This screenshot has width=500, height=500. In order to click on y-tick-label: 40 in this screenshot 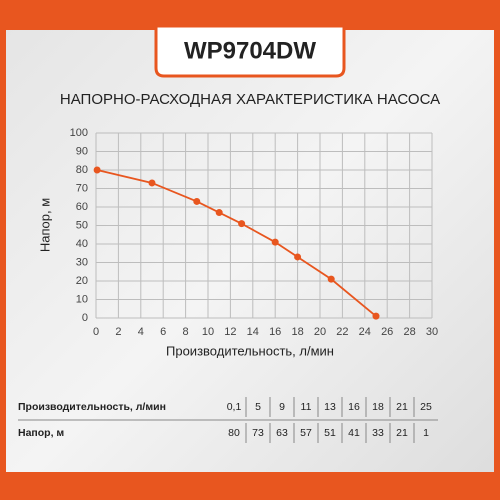, I will do `click(82, 244)`.